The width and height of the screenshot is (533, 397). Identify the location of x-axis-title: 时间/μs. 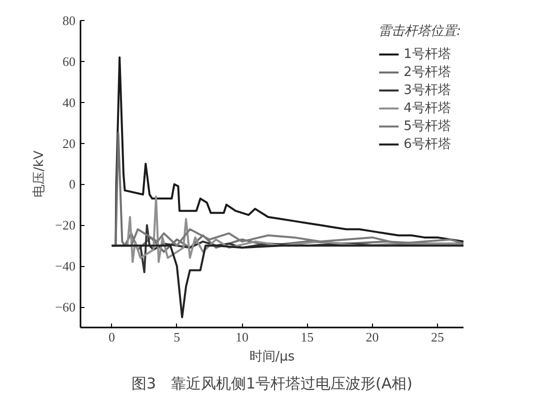
(272, 357).